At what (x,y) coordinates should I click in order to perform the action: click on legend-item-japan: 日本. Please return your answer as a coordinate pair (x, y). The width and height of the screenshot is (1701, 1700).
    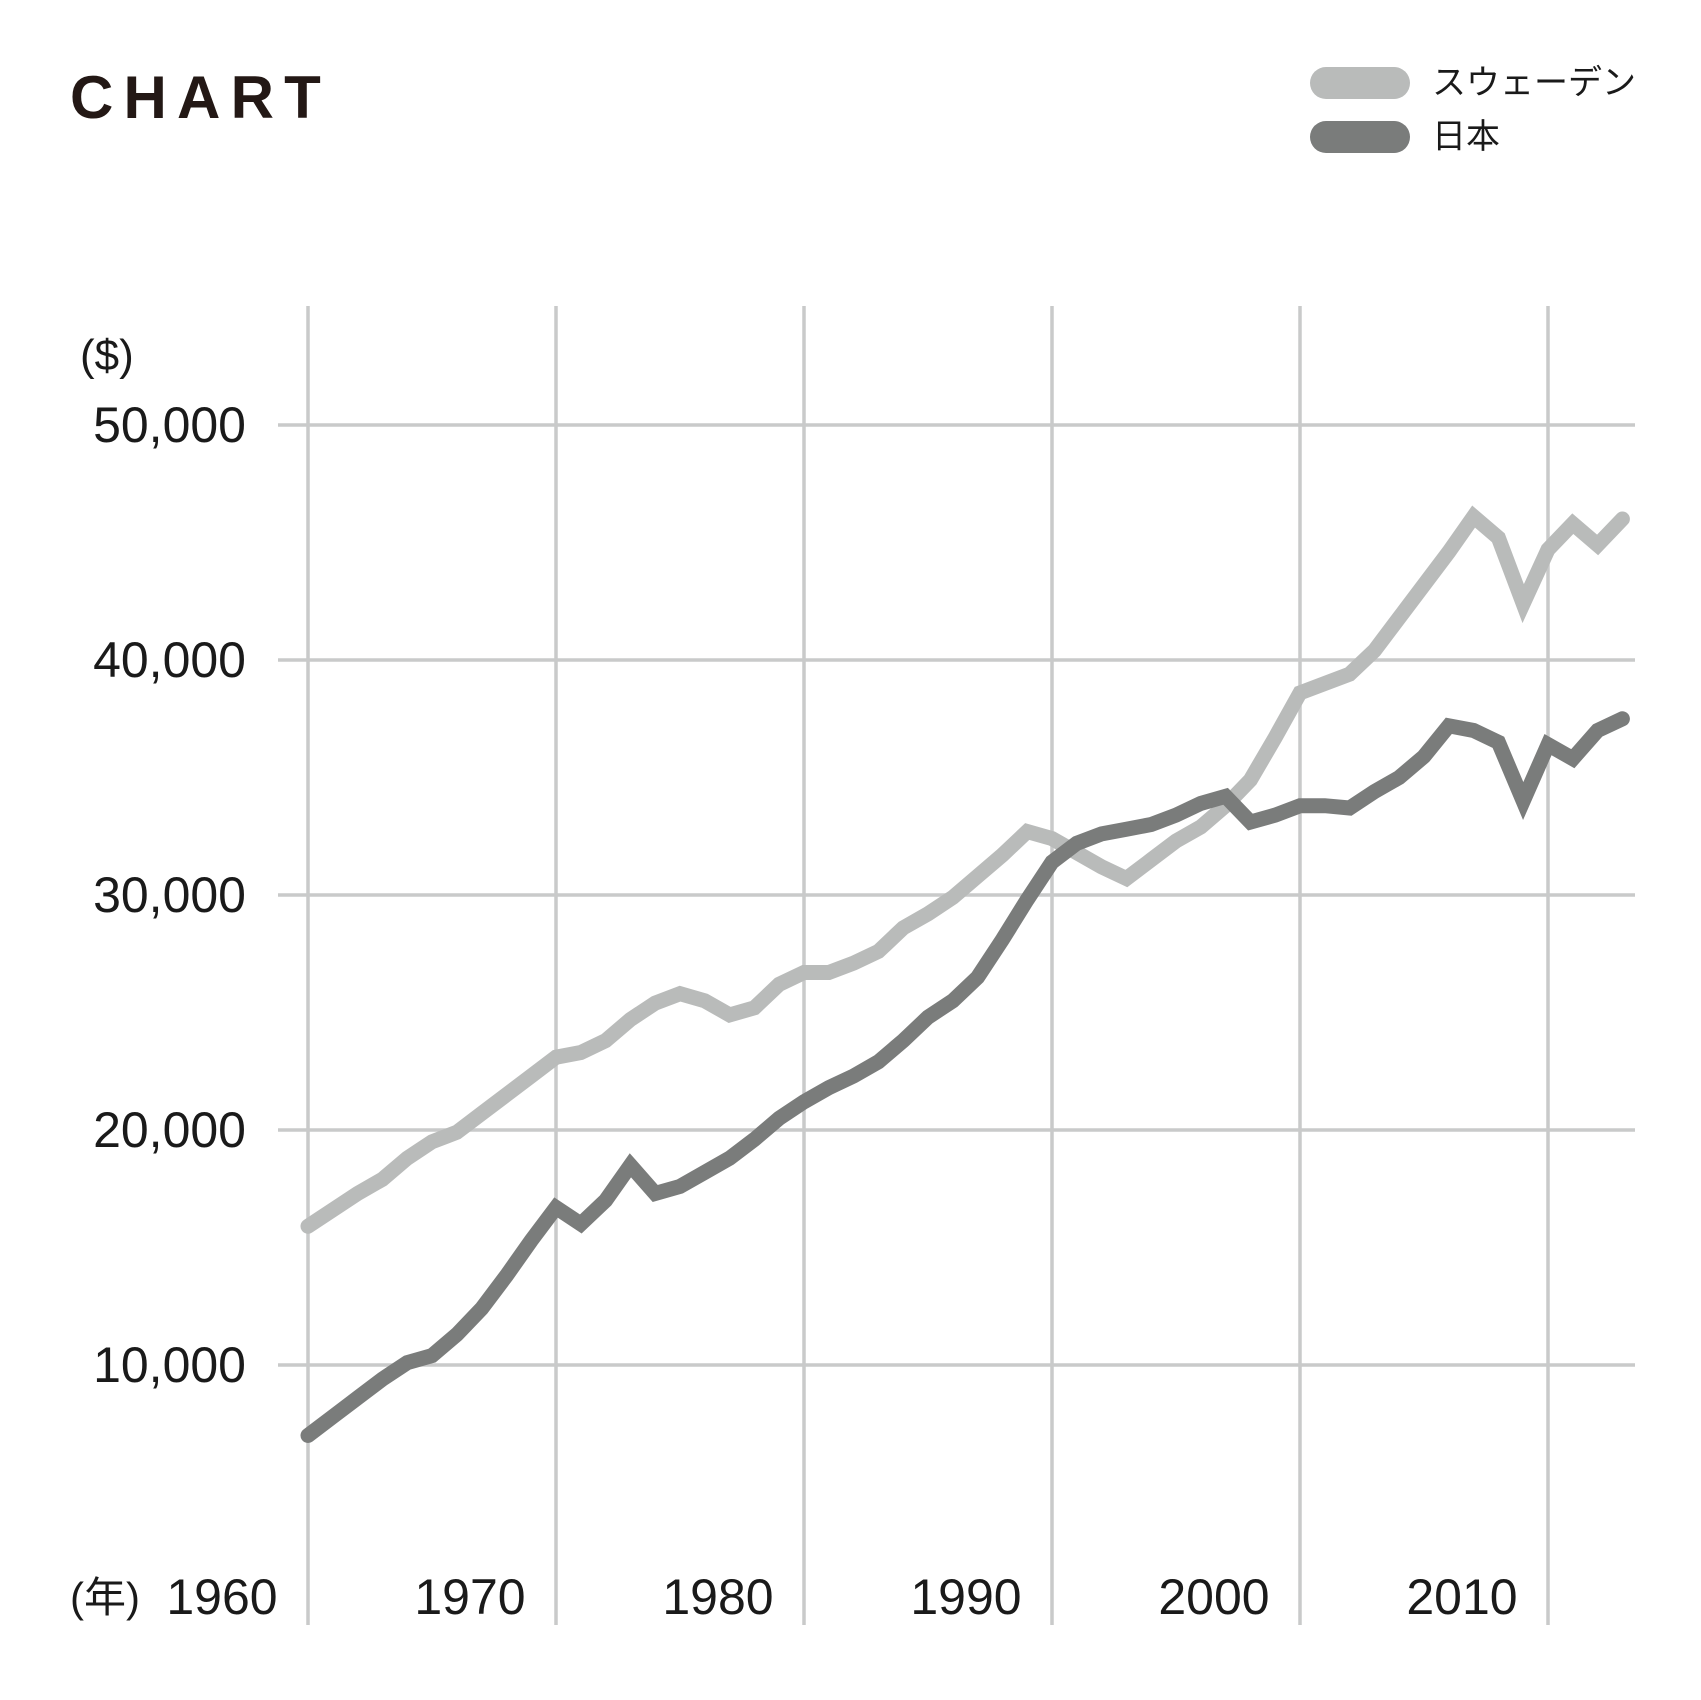
    Looking at the image, I should click on (1500, 137).